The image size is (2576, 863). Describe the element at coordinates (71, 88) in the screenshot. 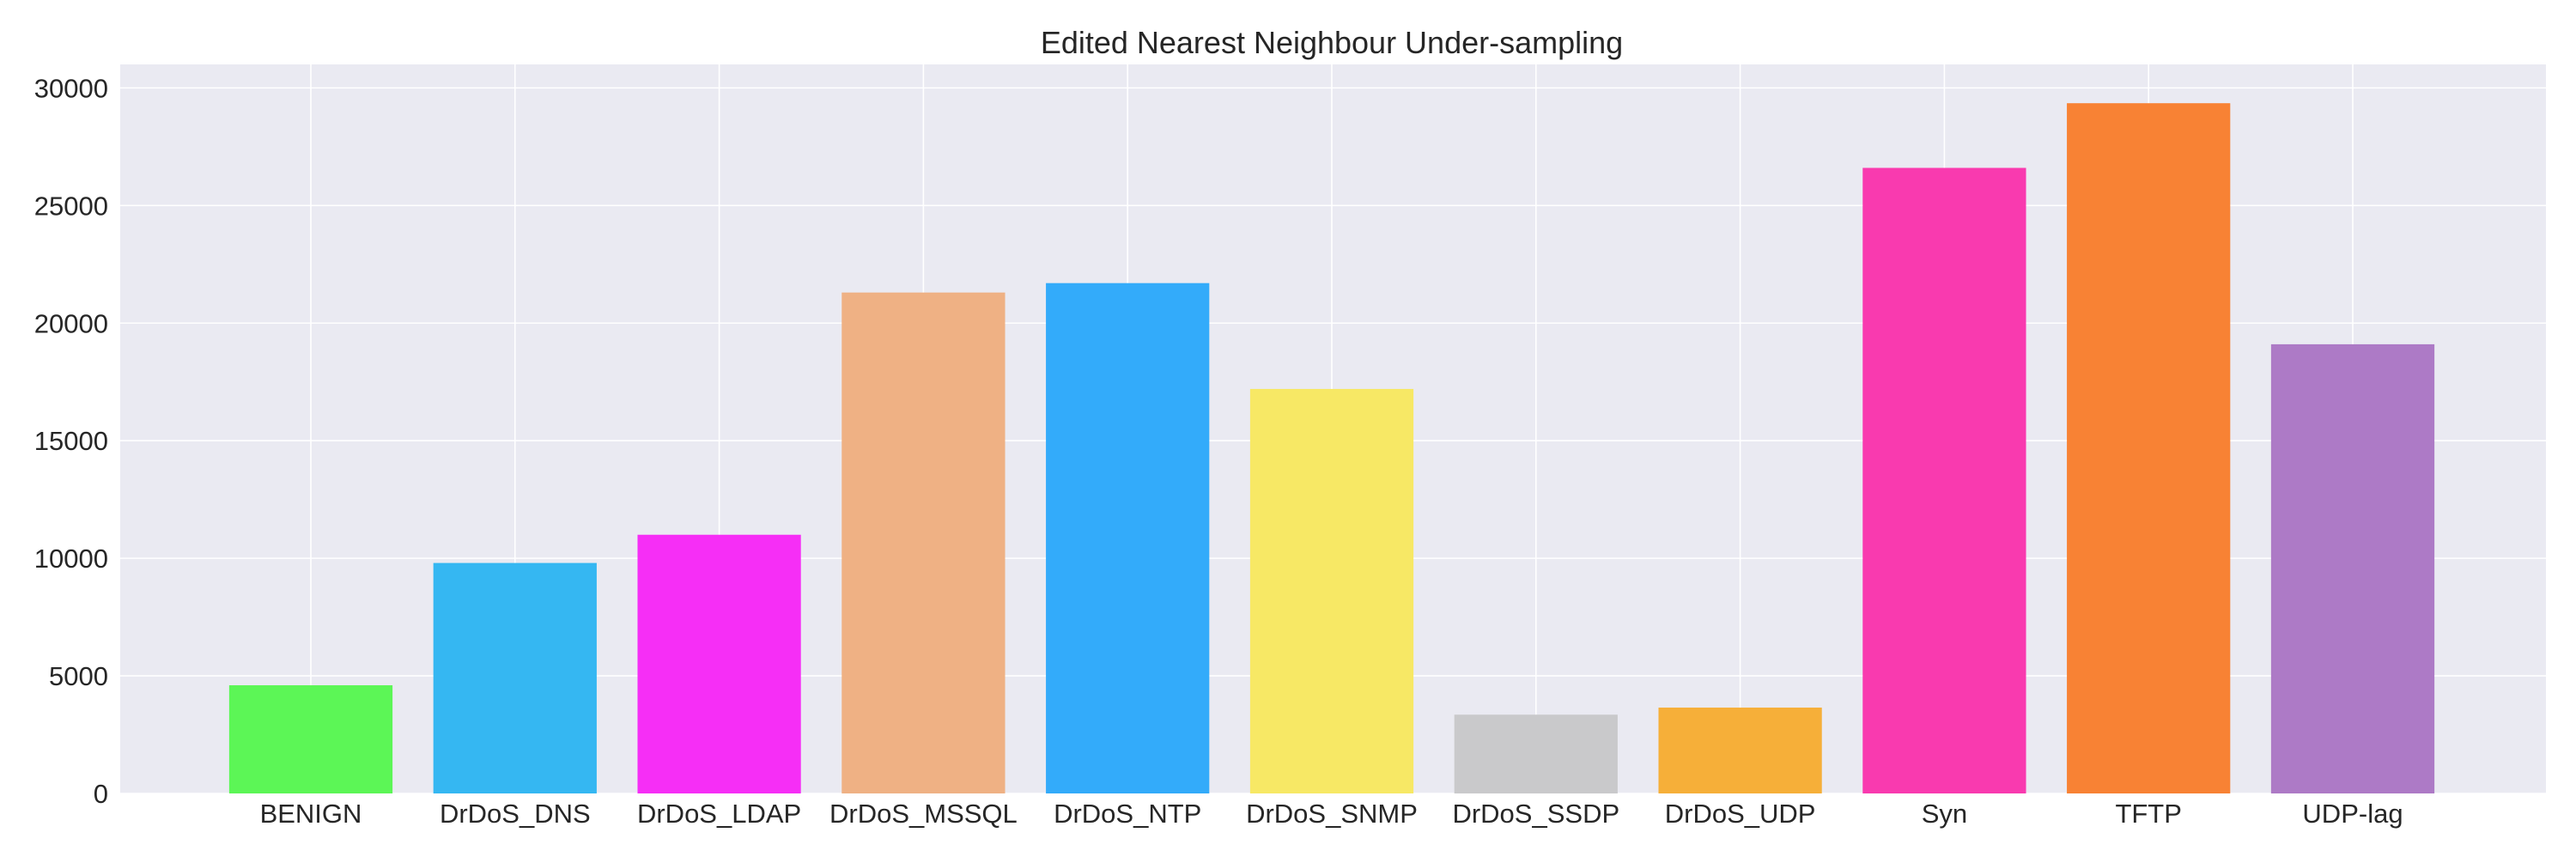

I see `y-tick-label: 30000` at that location.